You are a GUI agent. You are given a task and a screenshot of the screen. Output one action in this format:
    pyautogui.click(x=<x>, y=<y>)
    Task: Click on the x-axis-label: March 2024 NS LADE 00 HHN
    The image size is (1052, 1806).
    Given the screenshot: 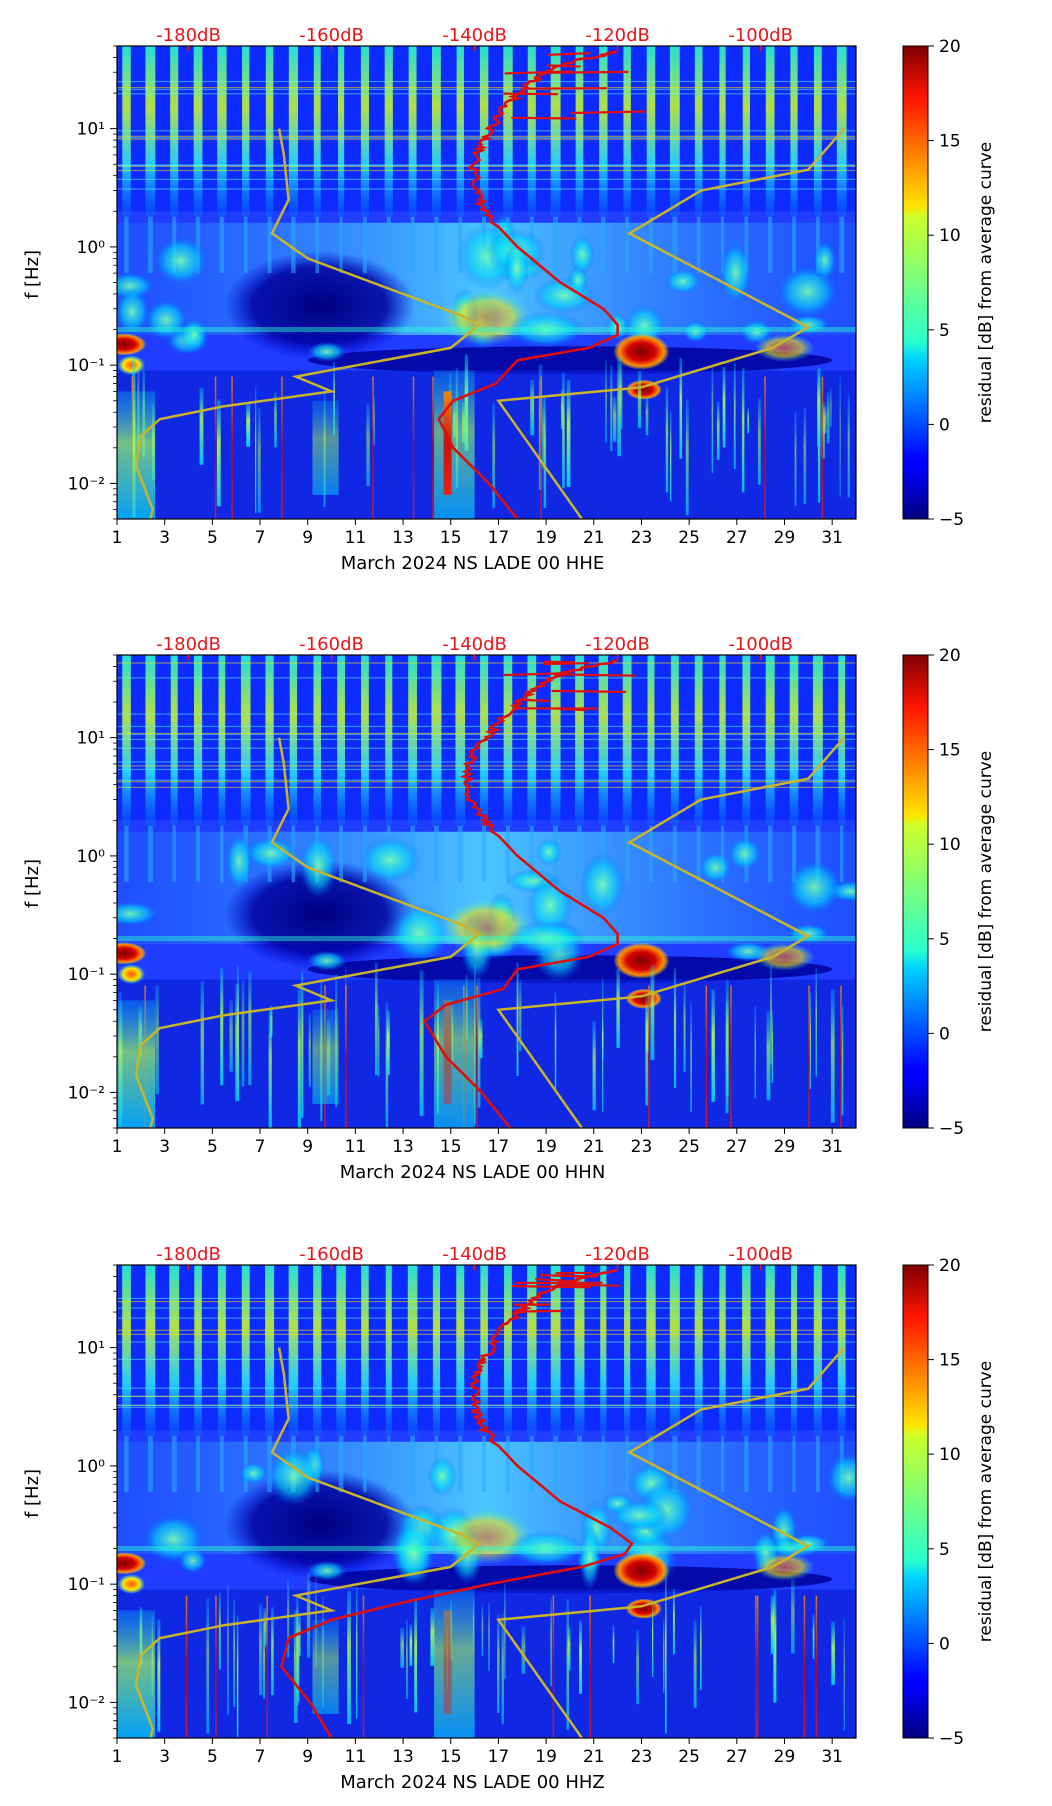 What is the action you would take?
    pyautogui.click(x=473, y=1172)
    